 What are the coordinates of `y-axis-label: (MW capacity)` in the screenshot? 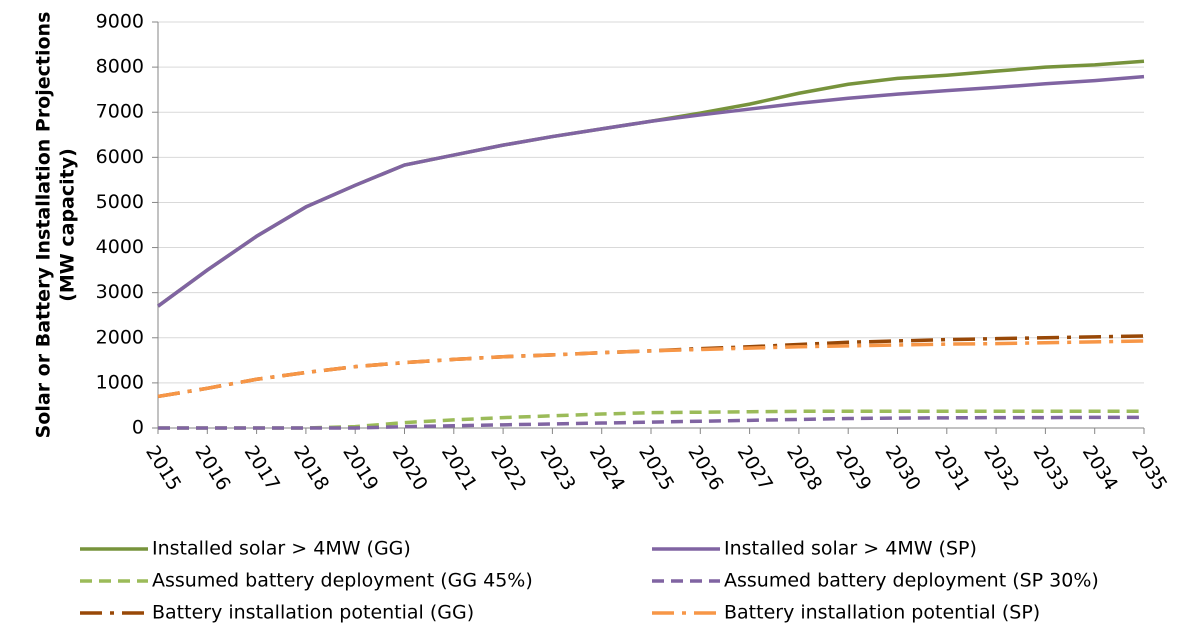 It's located at (68, 225).